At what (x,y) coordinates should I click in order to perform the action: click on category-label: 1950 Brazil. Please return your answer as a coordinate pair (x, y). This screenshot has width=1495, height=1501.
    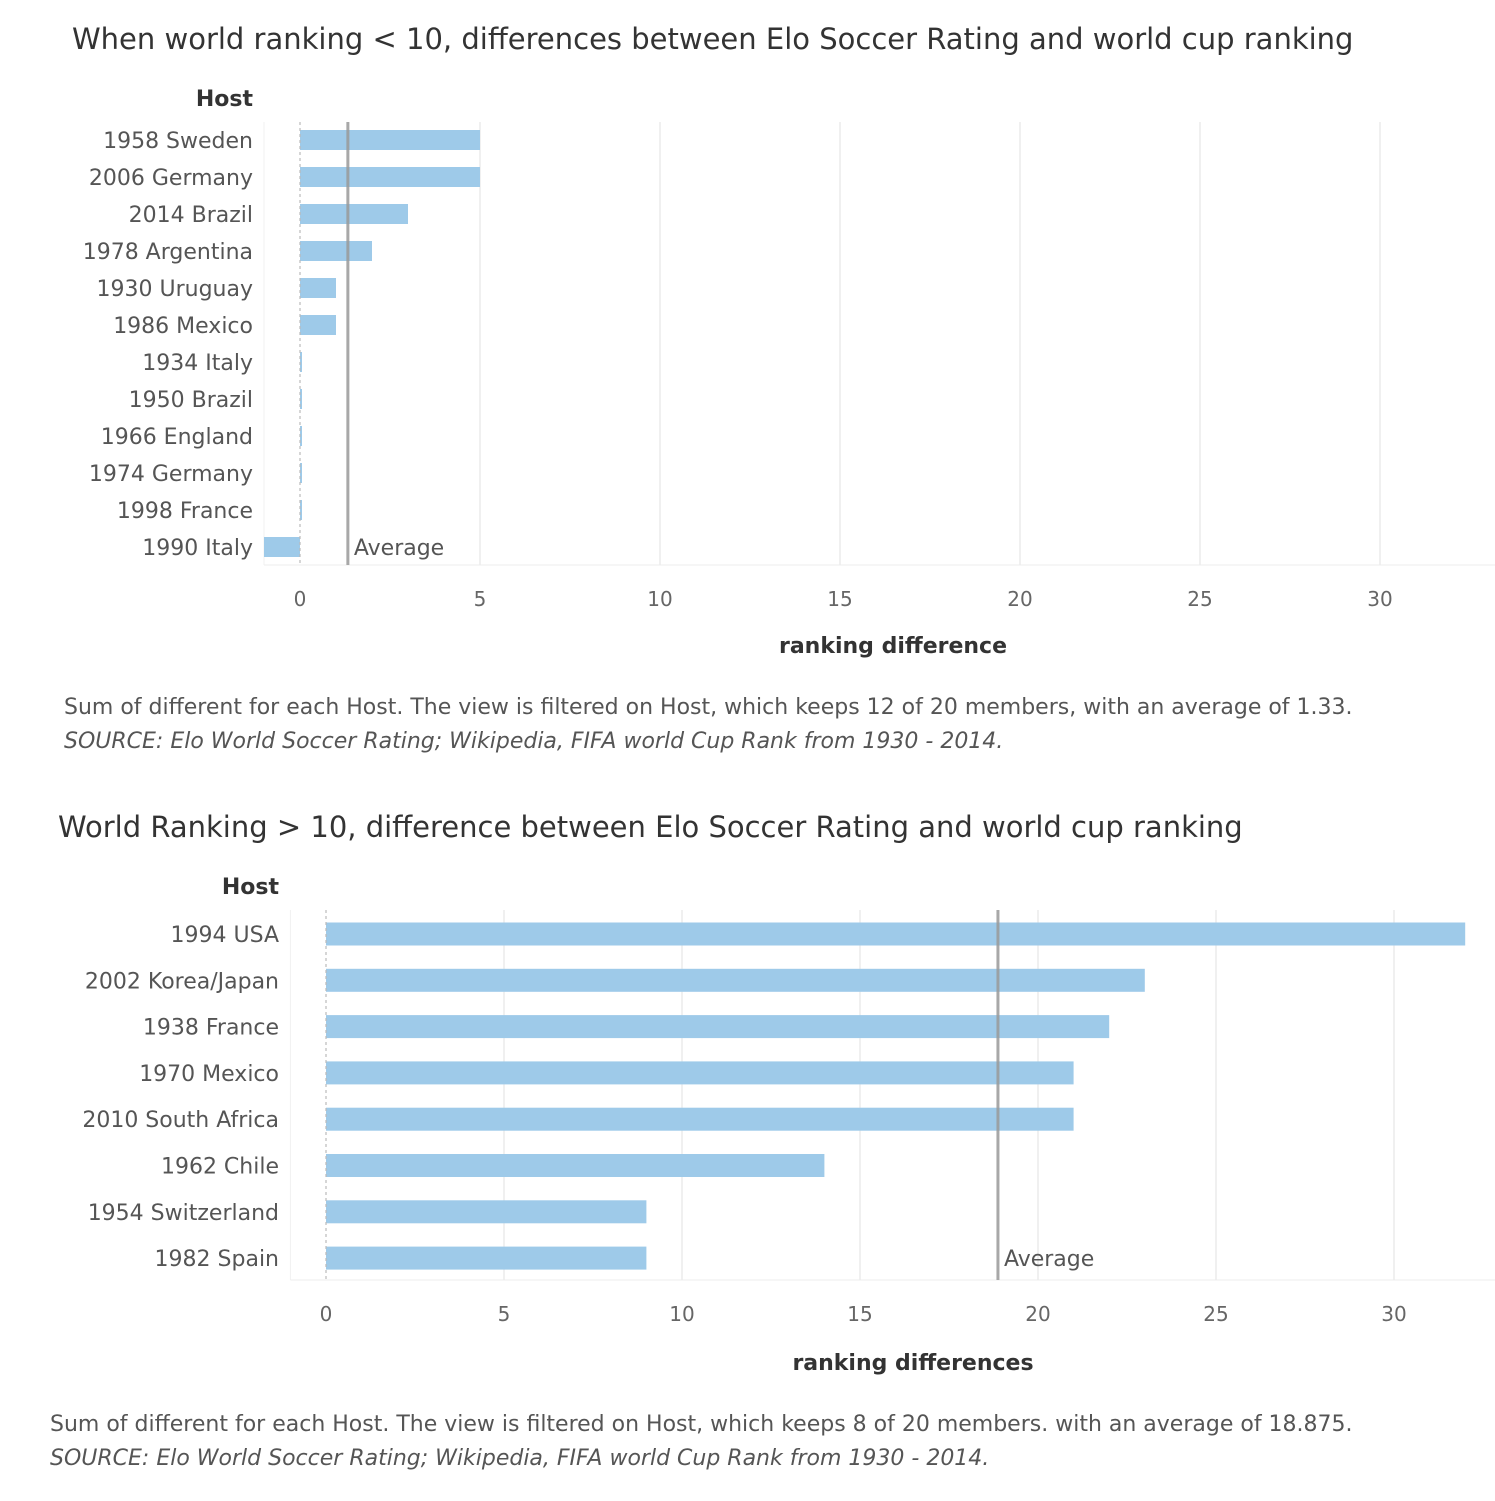
    Looking at the image, I should click on (191, 400).